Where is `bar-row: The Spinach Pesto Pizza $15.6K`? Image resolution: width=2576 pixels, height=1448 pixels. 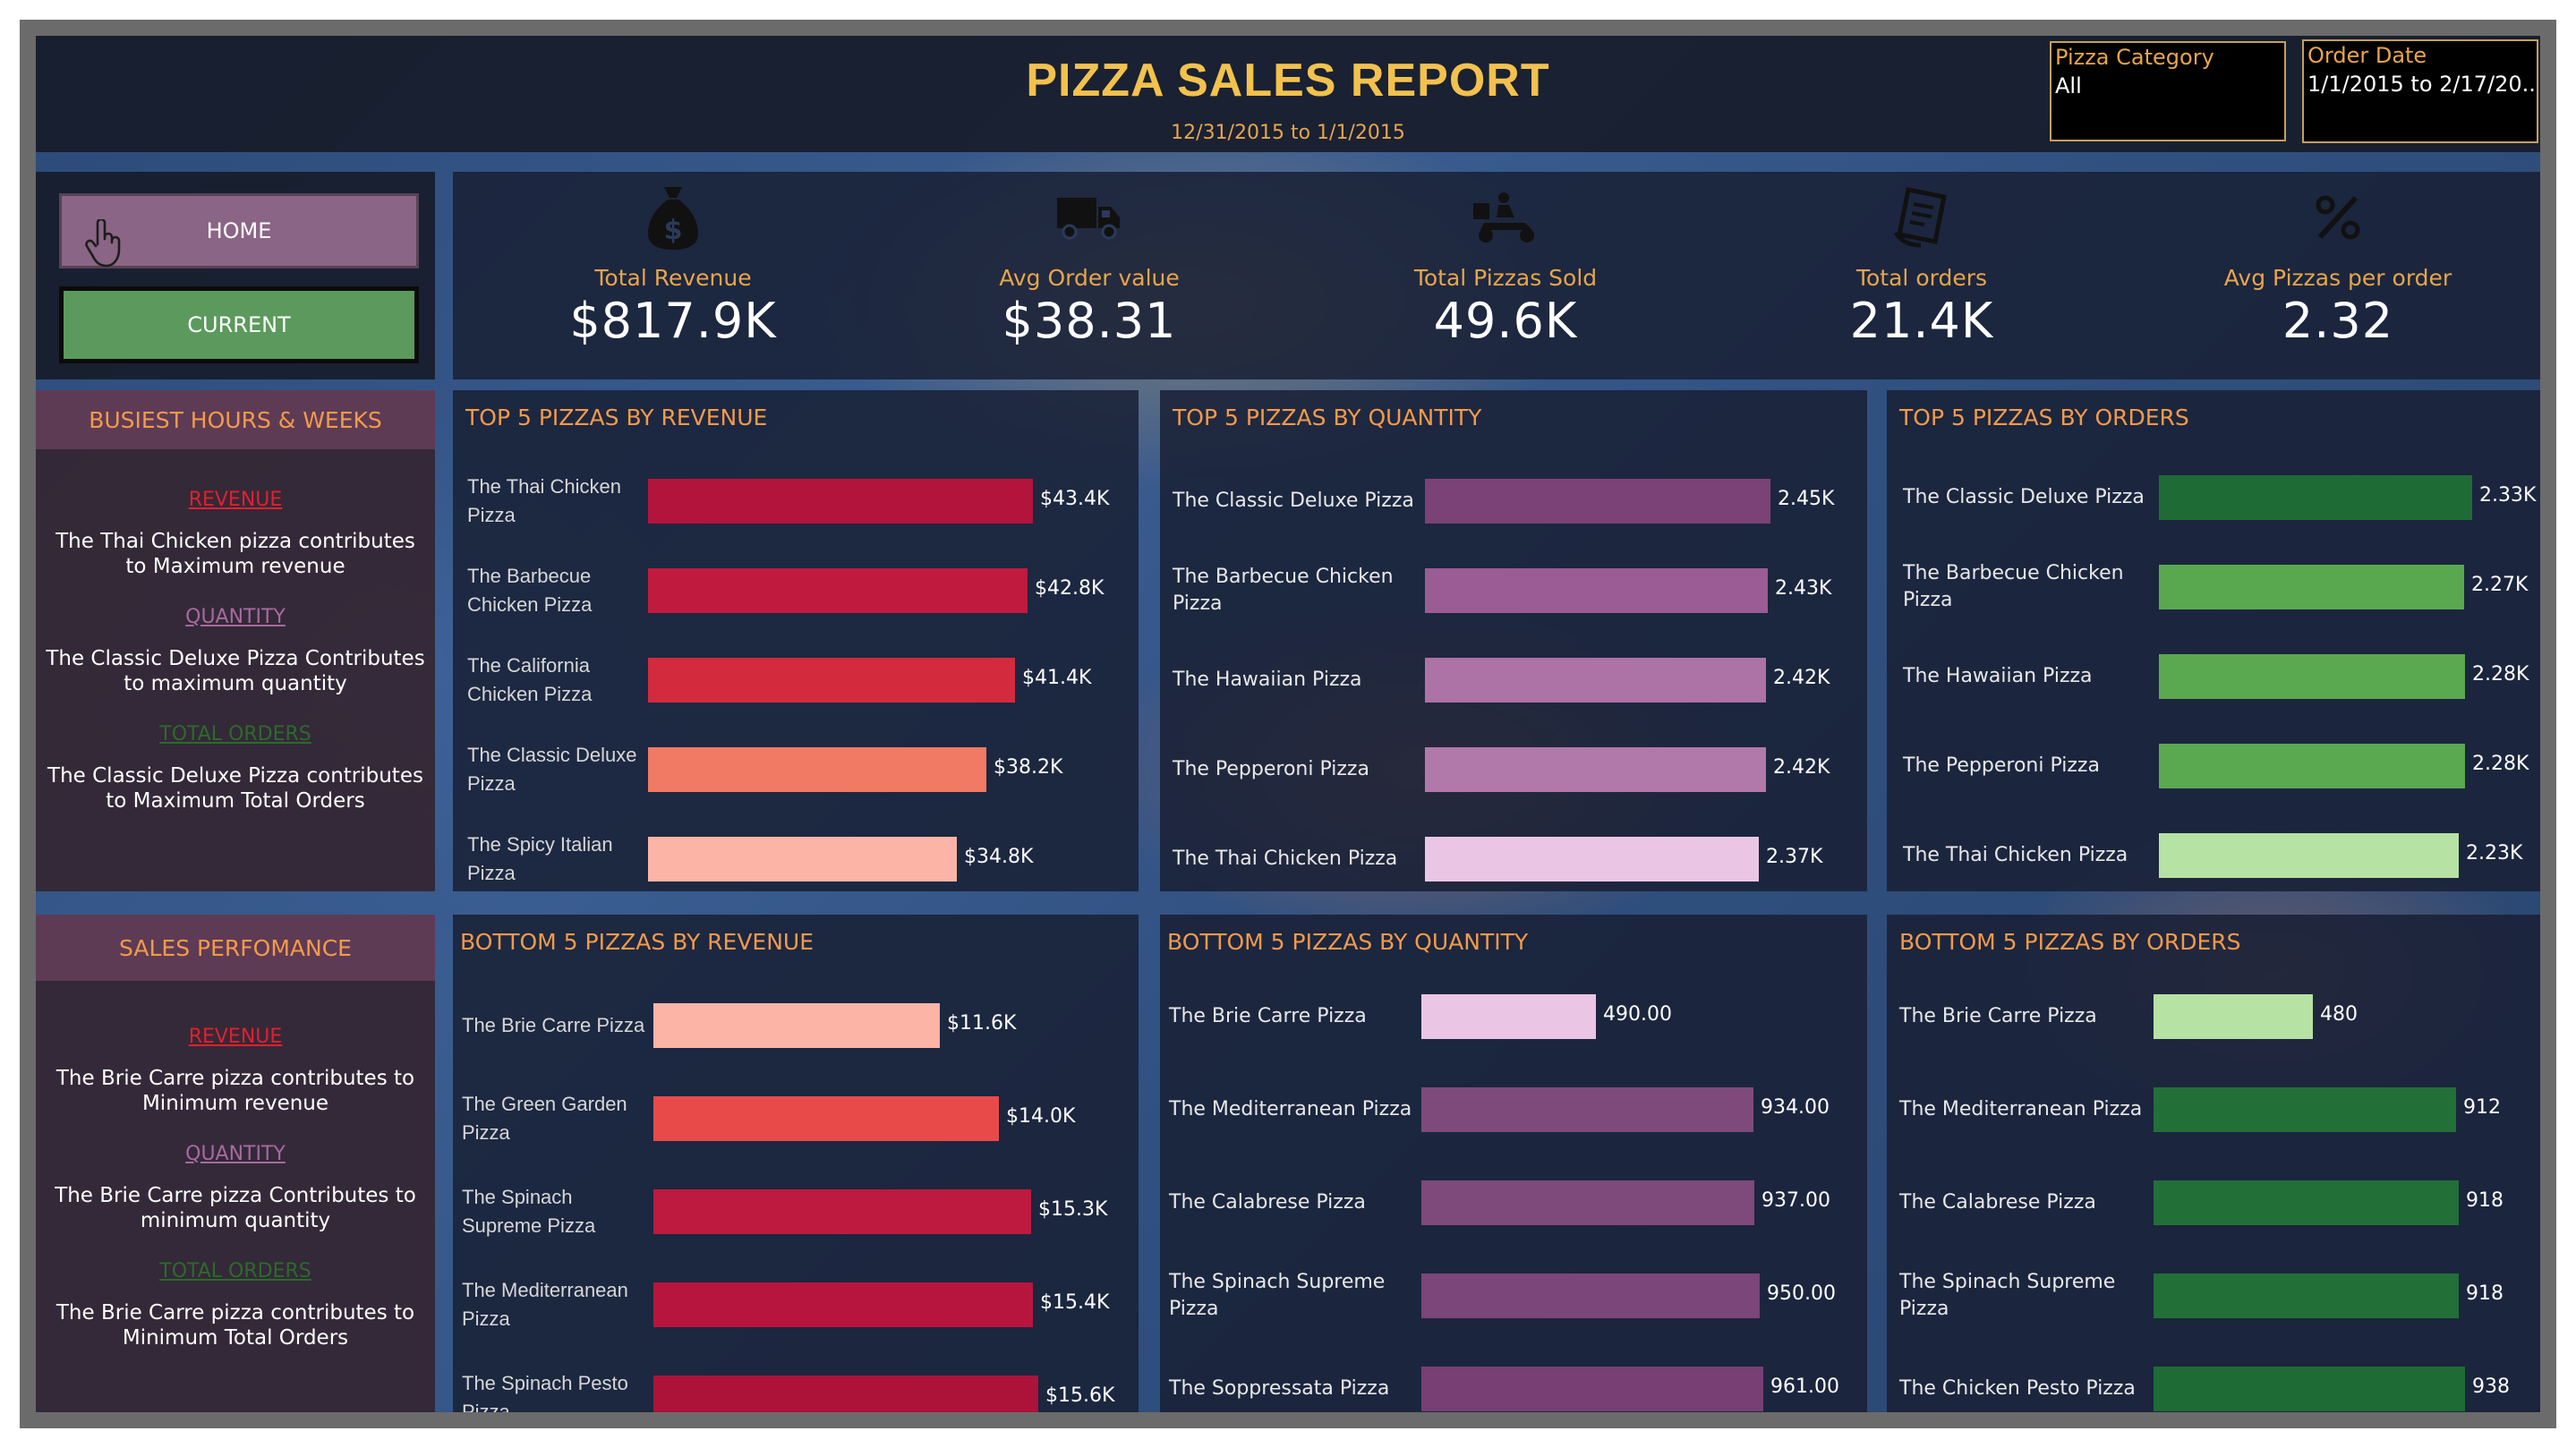 bar-row: The Spinach Pesto Pizza $15.6K is located at coordinates (796, 1391).